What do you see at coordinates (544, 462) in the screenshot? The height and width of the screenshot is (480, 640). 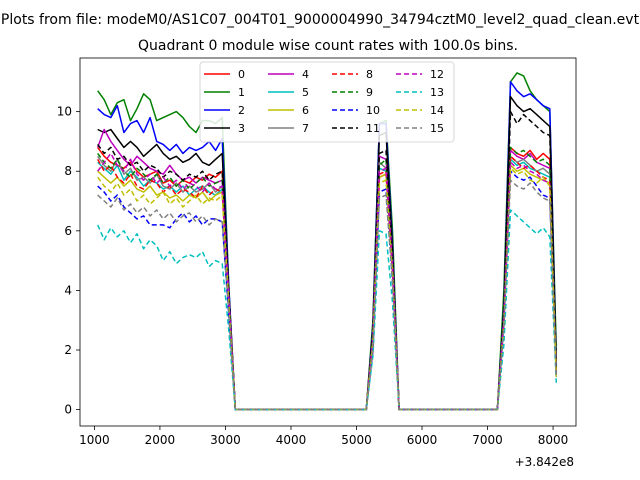 I see `x-offset-label: +3.842e8` at bounding box center [544, 462].